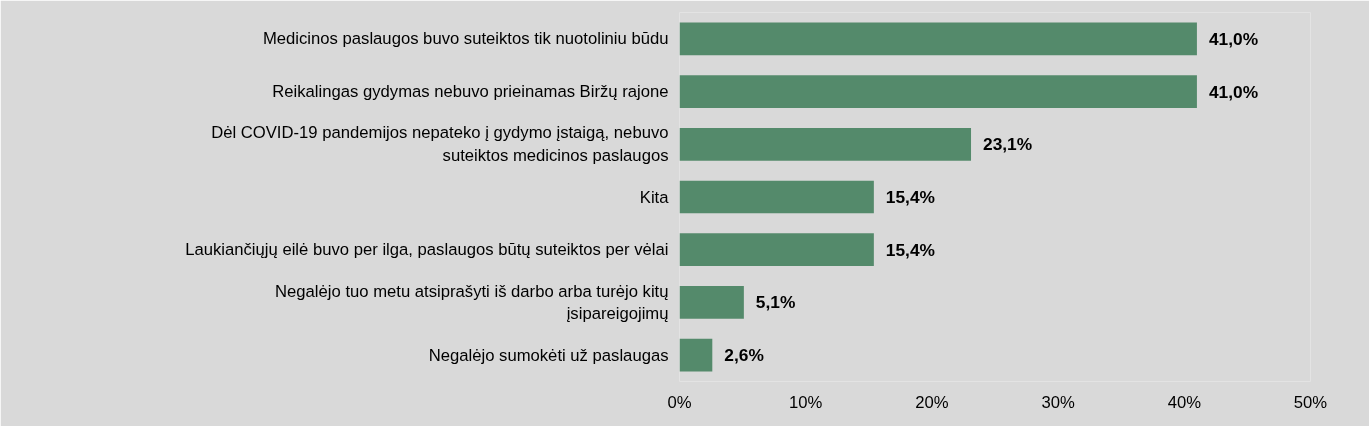  Describe the element at coordinates (932, 402) in the screenshot. I see `x-tick-label: 20%` at that location.